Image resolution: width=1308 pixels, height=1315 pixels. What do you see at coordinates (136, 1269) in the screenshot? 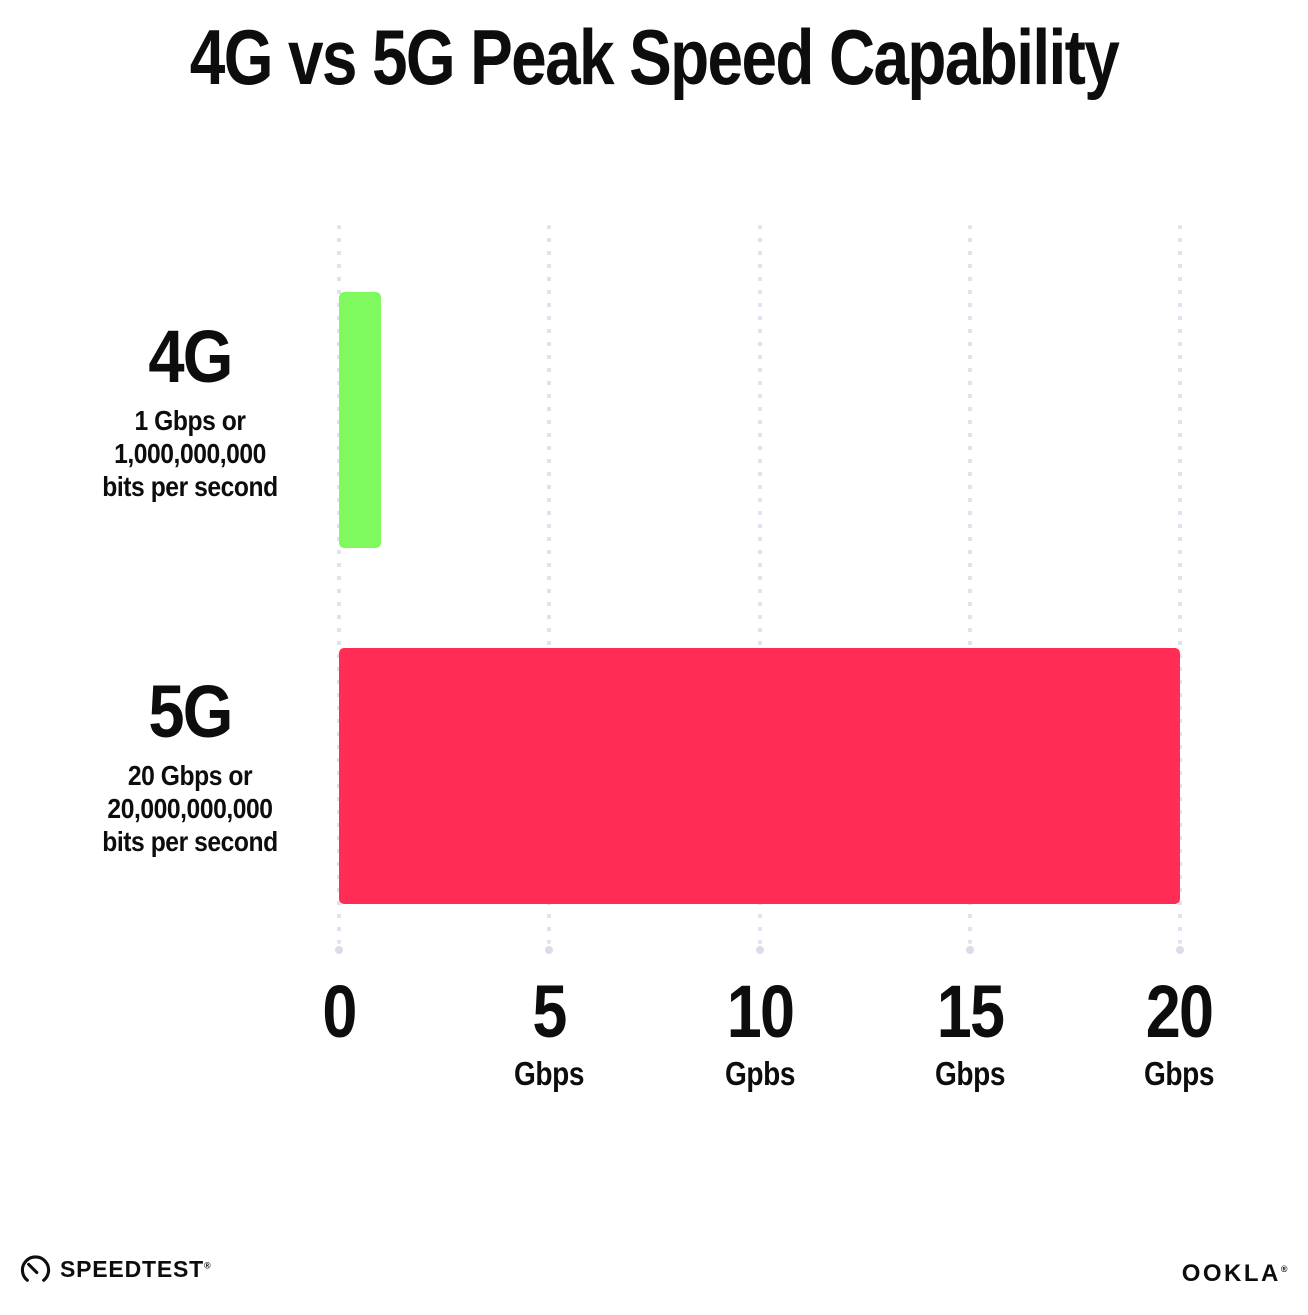
I see `speedtest-wordmark: SPEEDTEST®` at bounding box center [136, 1269].